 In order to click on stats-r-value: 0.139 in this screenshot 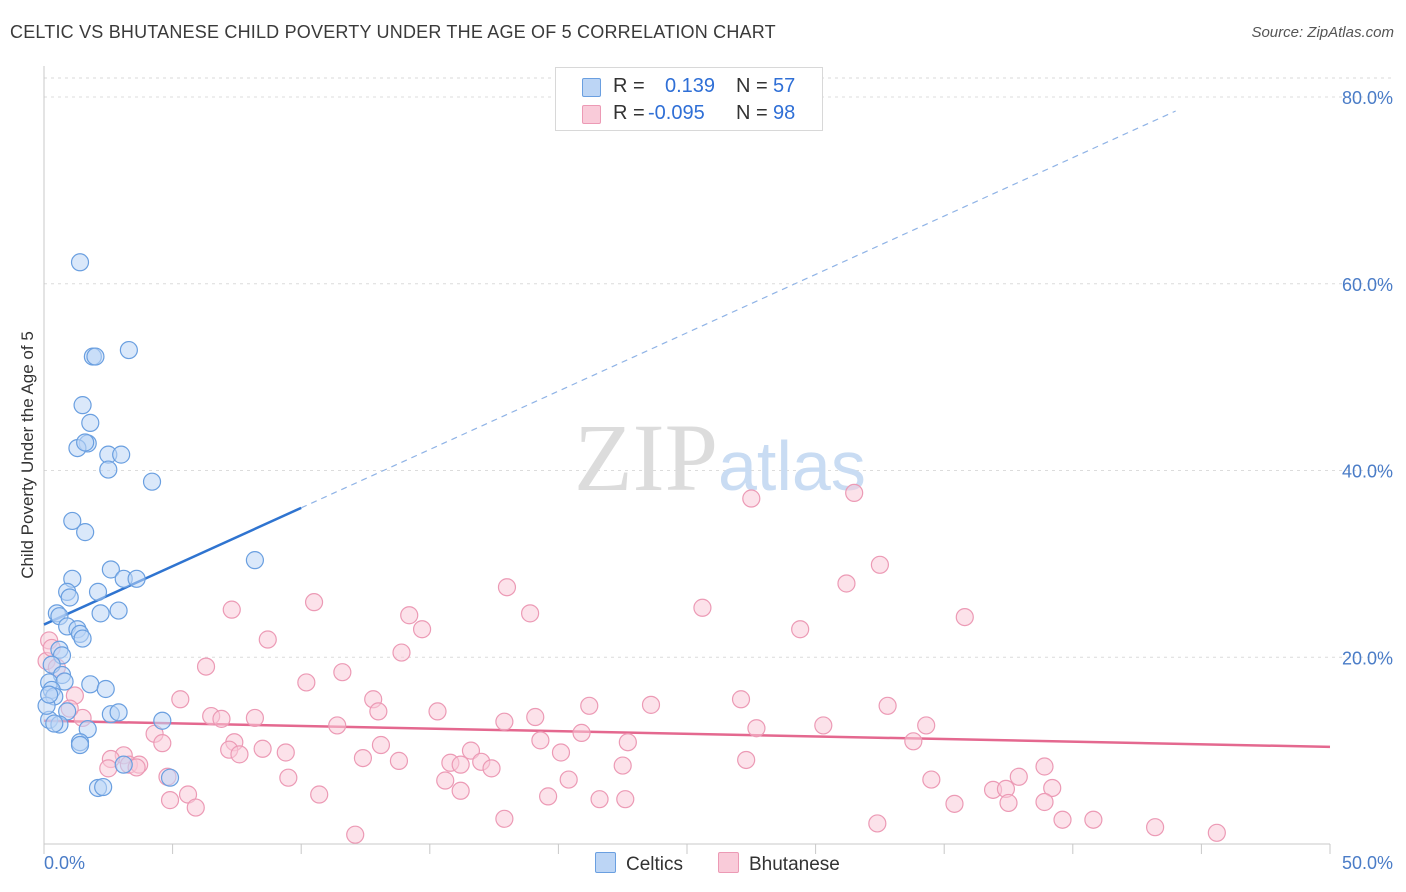, I will do `click(690, 86)`.